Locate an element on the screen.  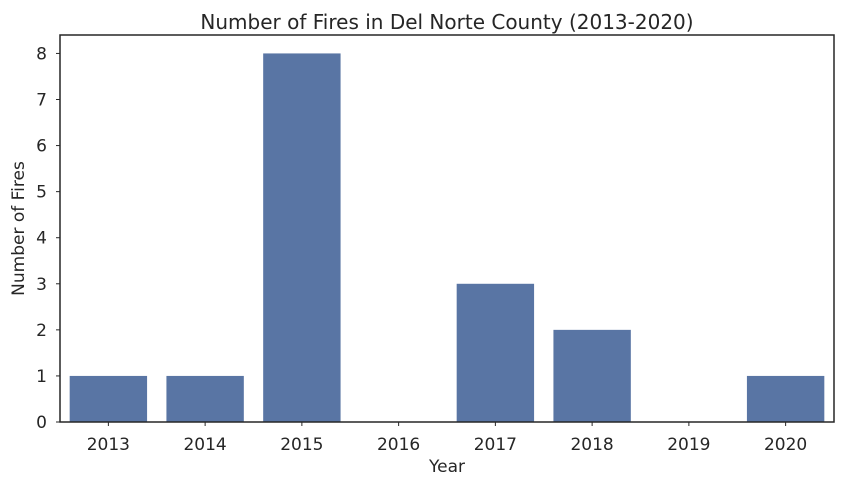
x-tick-label: 2015 is located at coordinates (301, 445).